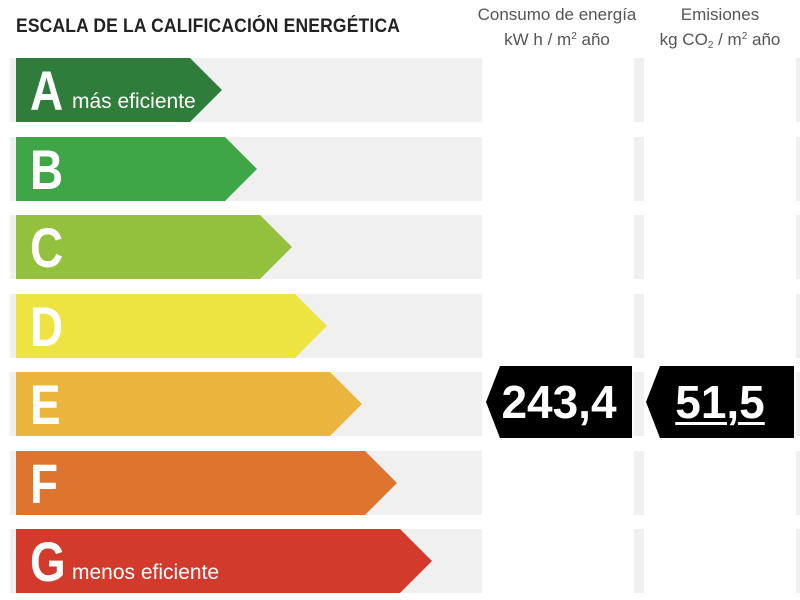  What do you see at coordinates (146, 572) in the screenshot?
I see `rating-sublabel: menos eficiente` at bounding box center [146, 572].